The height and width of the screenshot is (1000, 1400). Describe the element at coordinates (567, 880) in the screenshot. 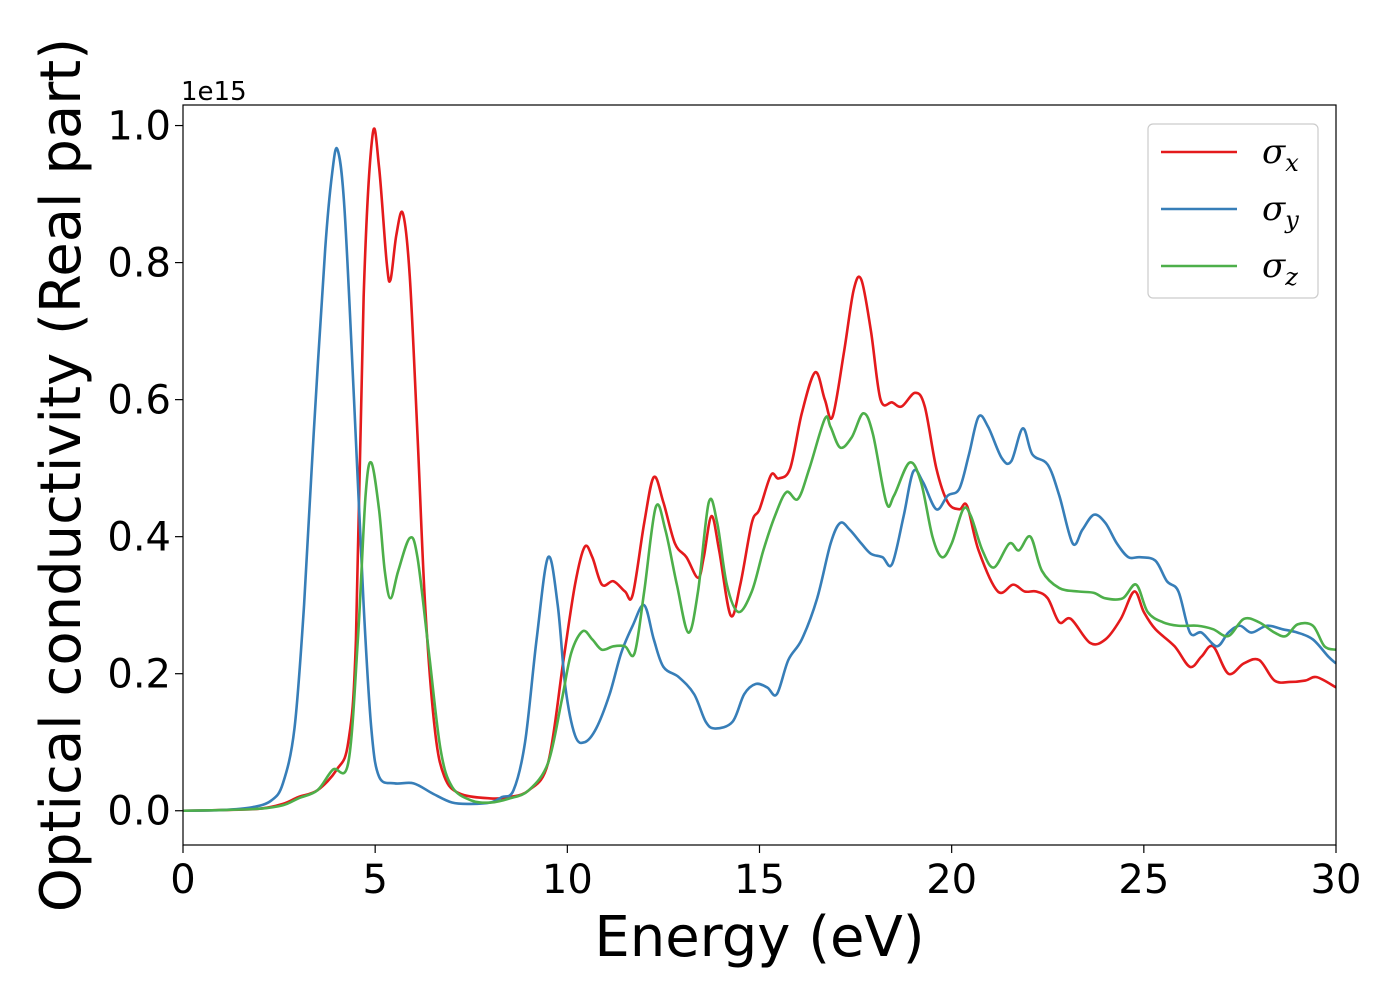

I see `x-tick-label: 10` at that location.